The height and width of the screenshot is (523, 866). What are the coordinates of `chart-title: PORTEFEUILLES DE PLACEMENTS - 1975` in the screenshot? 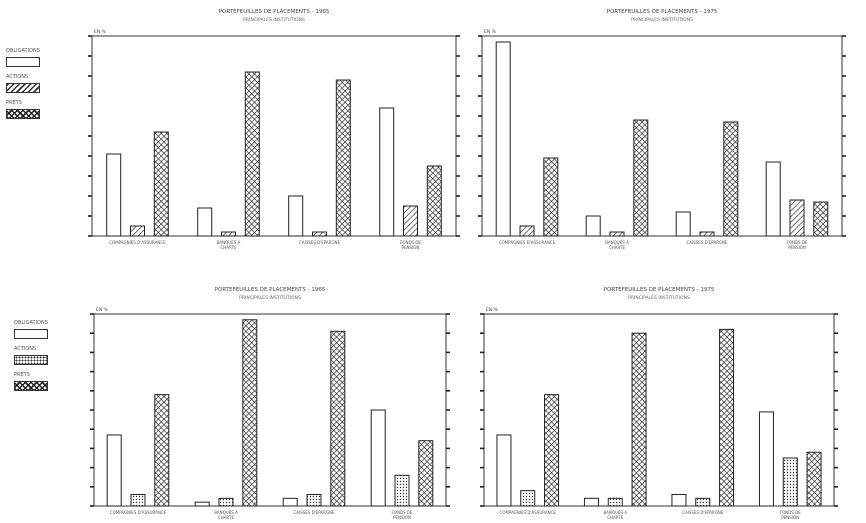 It's located at (662, 12).